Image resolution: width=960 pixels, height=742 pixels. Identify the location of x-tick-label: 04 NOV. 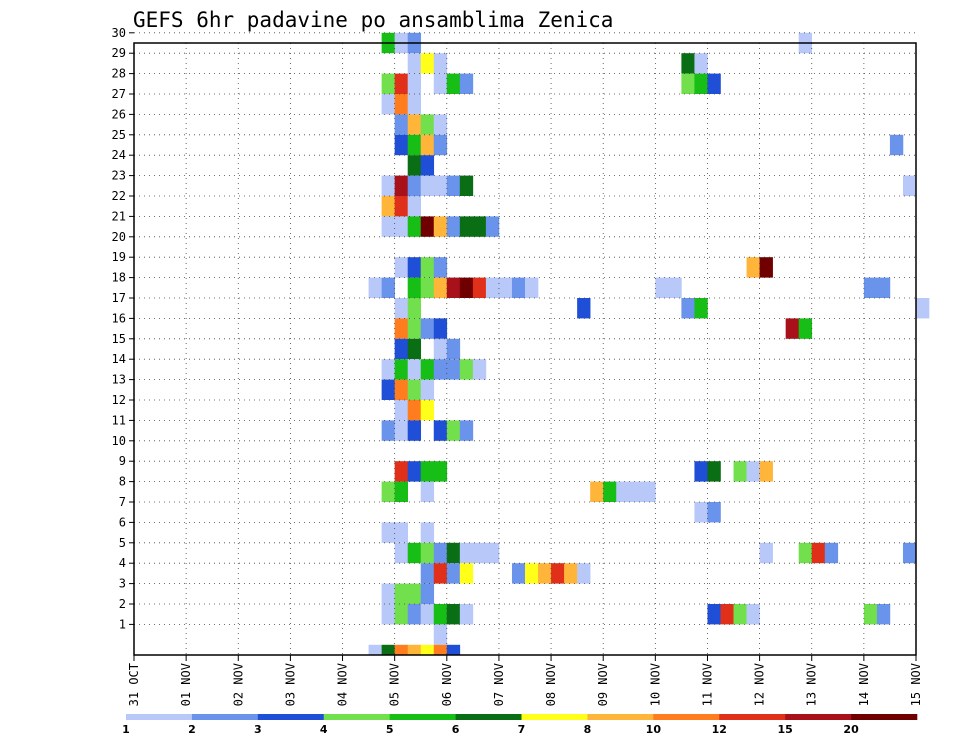
(343, 684).